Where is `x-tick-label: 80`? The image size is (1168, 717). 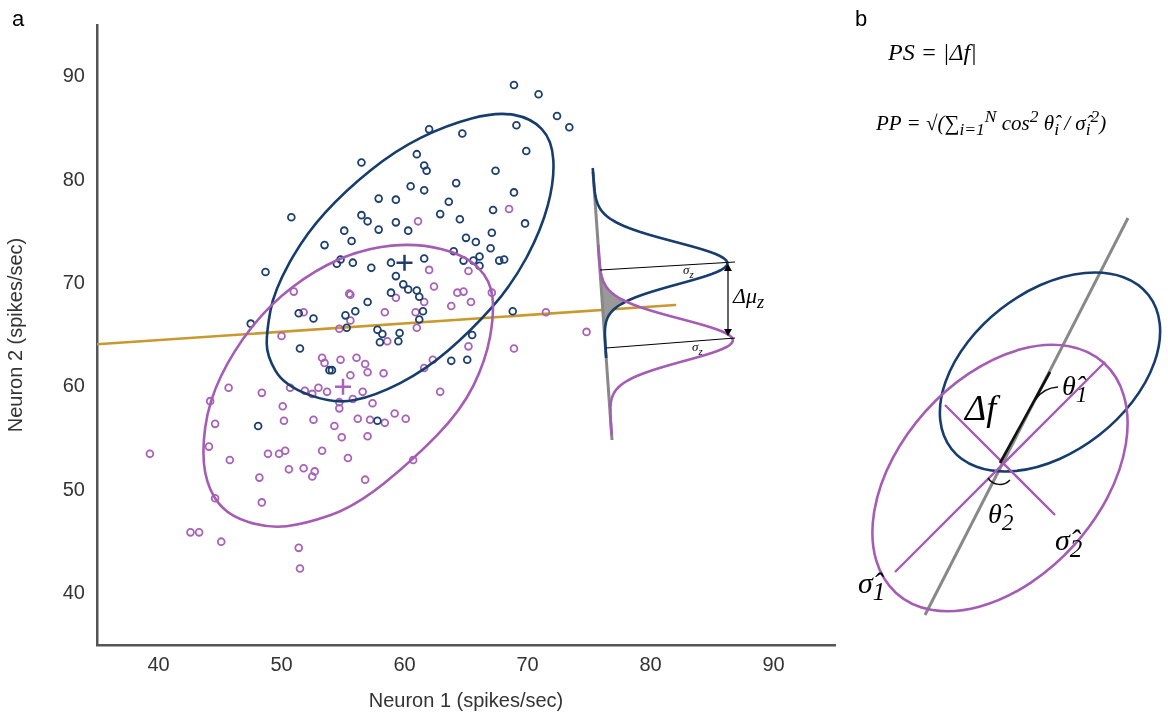
x-tick-label: 80 is located at coordinates (650, 663).